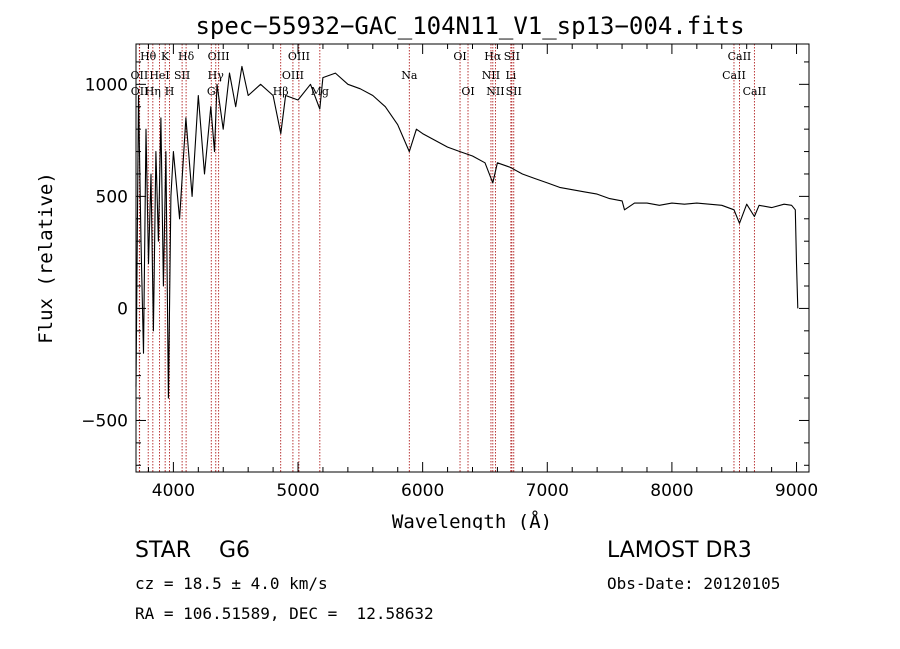  I want to click on x-tick-label-1: 5000, so click(297, 491).